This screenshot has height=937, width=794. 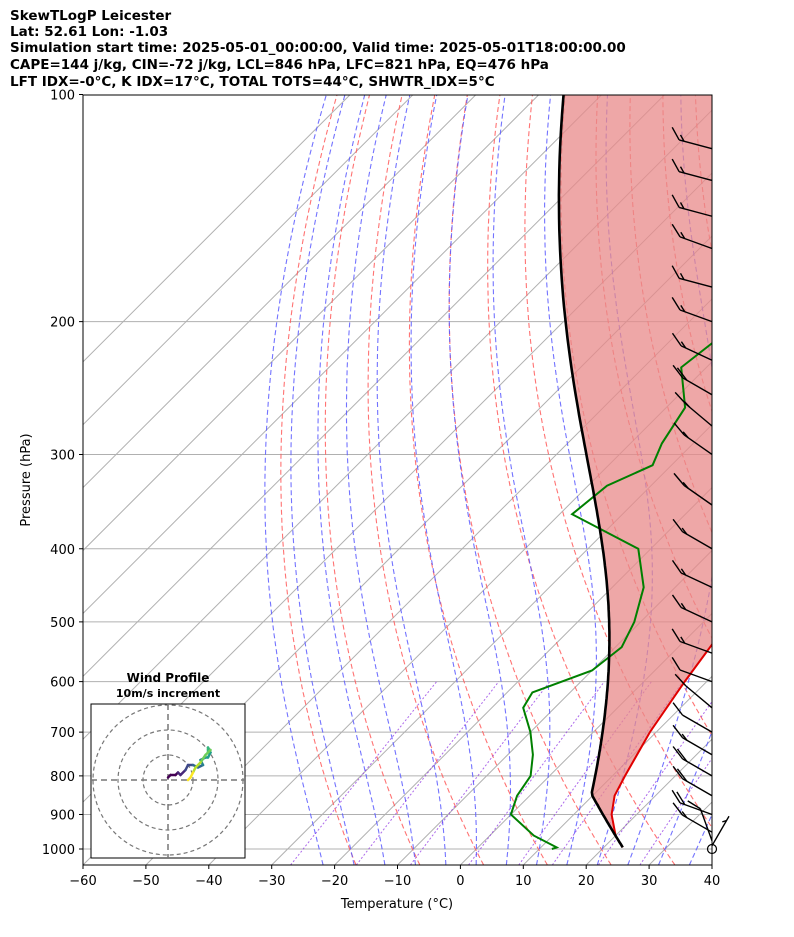 I want to click on dewpoint-line, so click(x=610, y=595).